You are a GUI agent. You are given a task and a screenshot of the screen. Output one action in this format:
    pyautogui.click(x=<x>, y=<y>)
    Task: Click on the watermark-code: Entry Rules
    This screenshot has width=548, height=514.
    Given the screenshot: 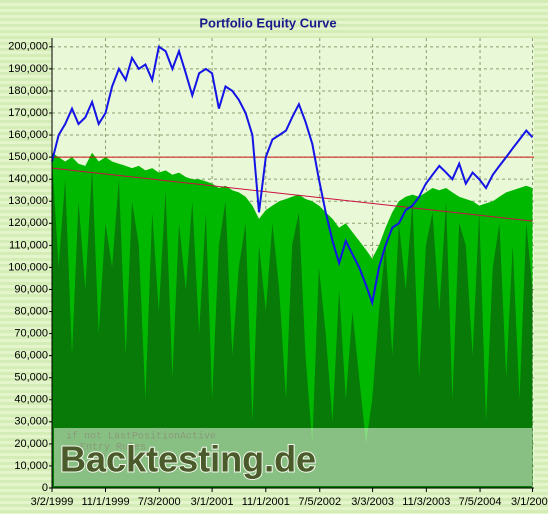 What is the action you would take?
    pyautogui.click(x=113, y=448)
    